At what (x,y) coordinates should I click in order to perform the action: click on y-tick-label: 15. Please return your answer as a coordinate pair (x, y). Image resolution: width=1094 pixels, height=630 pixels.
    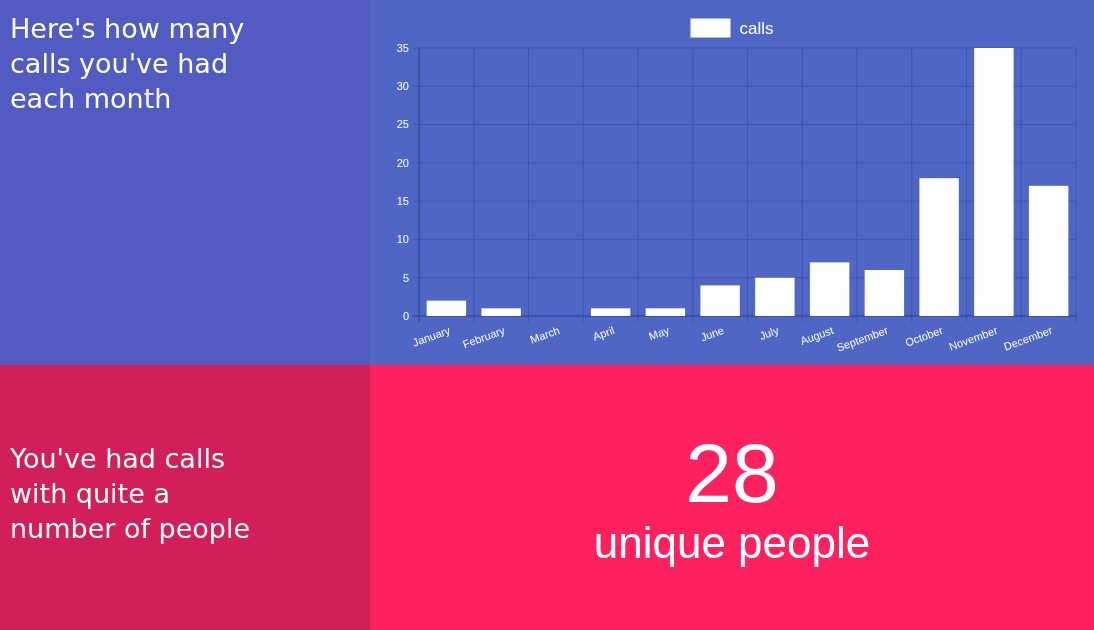
    Looking at the image, I should click on (402, 200).